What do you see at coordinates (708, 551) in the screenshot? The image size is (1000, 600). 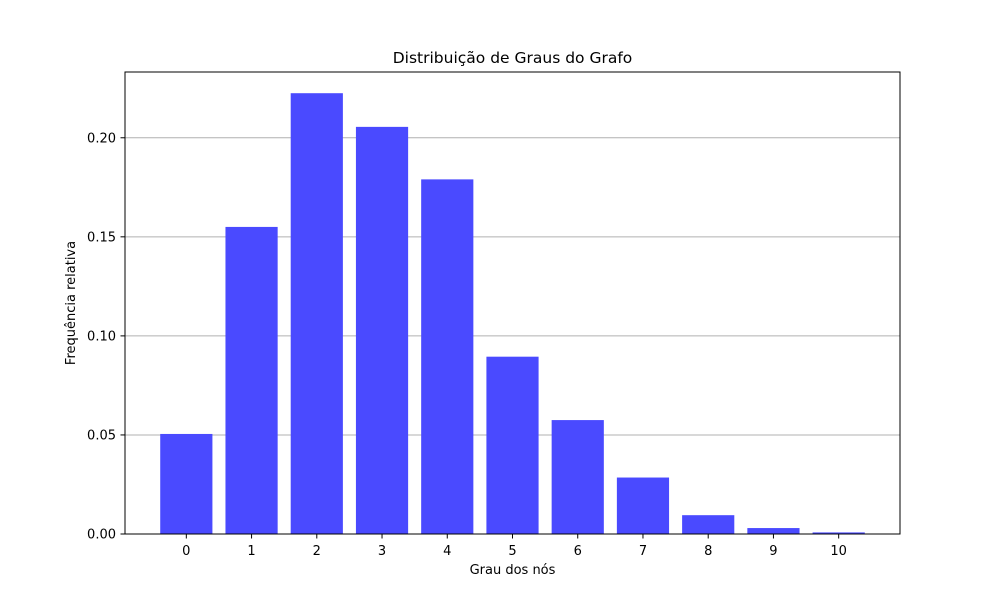 I see `x-tick-label: 8` at bounding box center [708, 551].